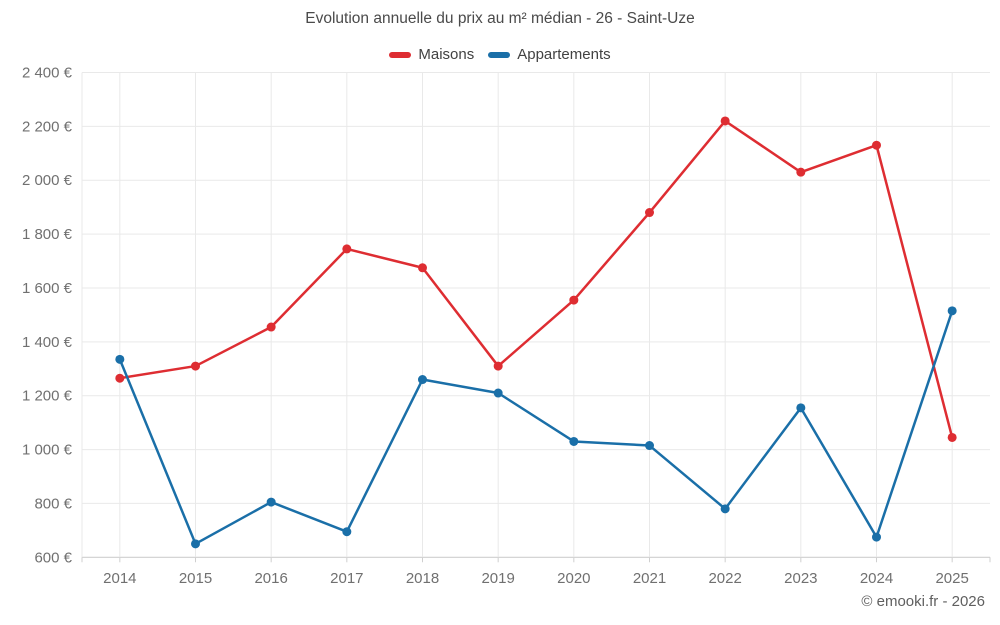 Image resolution: width=1000 pixels, height=625 pixels. What do you see at coordinates (120, 378) in the screenshot?
I see `data-point-maisons-2014` at bounding box center [120, 378].